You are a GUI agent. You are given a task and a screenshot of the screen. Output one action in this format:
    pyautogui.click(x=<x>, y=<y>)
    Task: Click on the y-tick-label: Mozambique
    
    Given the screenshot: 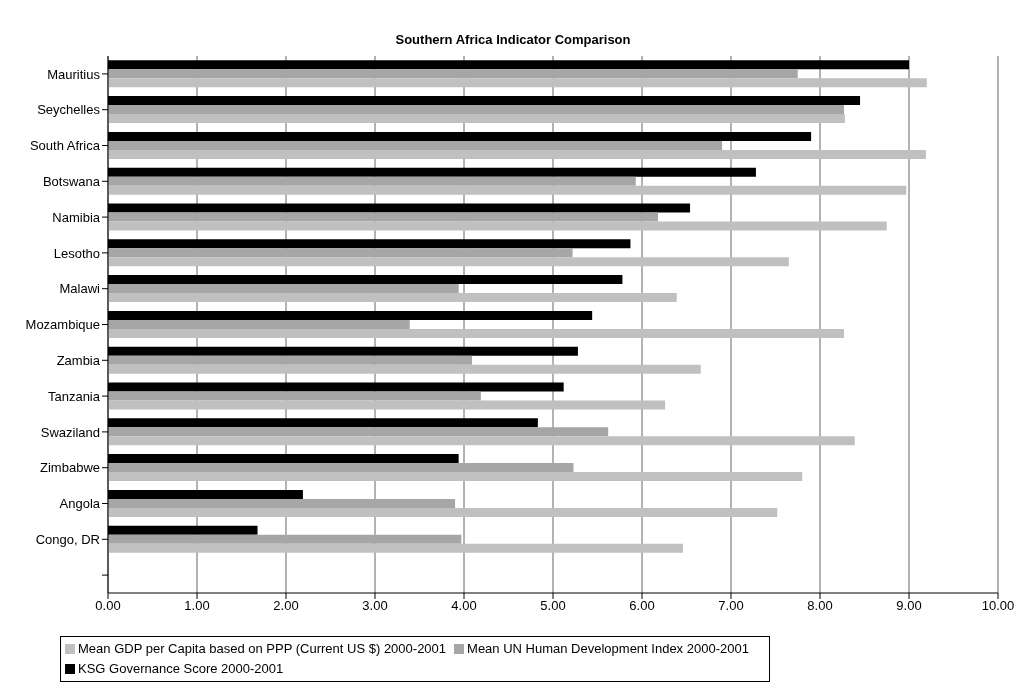 What is the action you would take?
    pyautogui.click(x=62, y=325)
    